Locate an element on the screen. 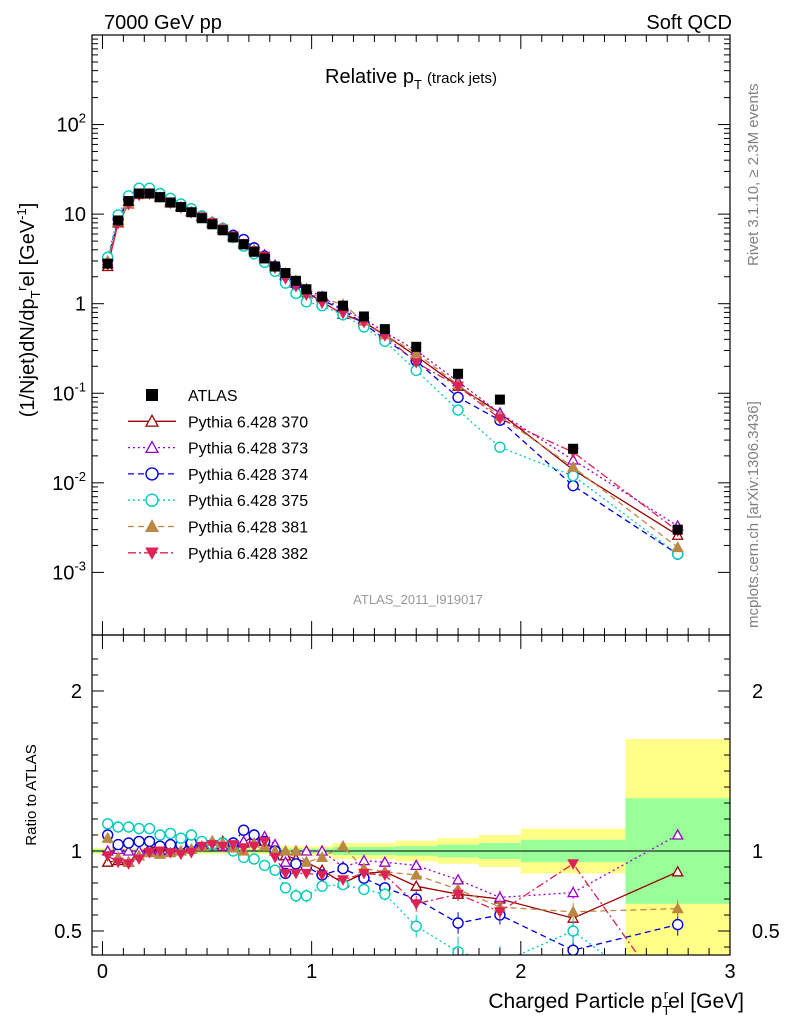 The image size is (786, 1024). ratio-y-axis-label: Ratio to ATLAS is located at coordinates (31, 794).